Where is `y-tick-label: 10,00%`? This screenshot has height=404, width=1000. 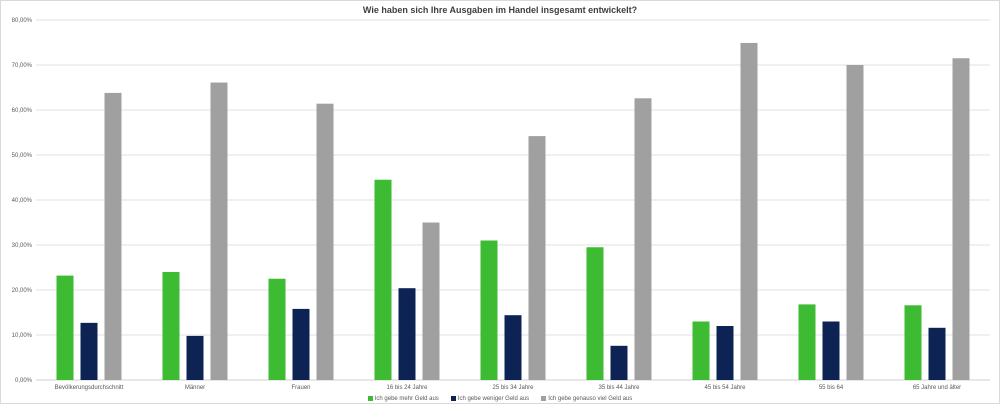
y-tick-label: 10,00% is located at coordinates (22, 336).